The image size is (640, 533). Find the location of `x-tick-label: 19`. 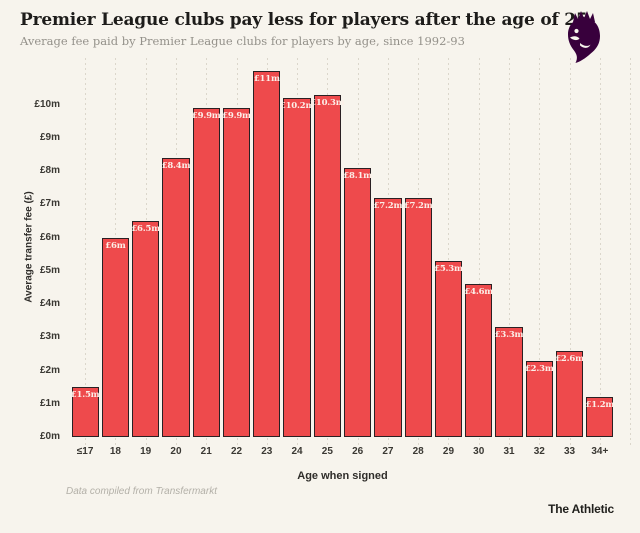

x-tick-label: 19 is located at coordinates (146, 451).